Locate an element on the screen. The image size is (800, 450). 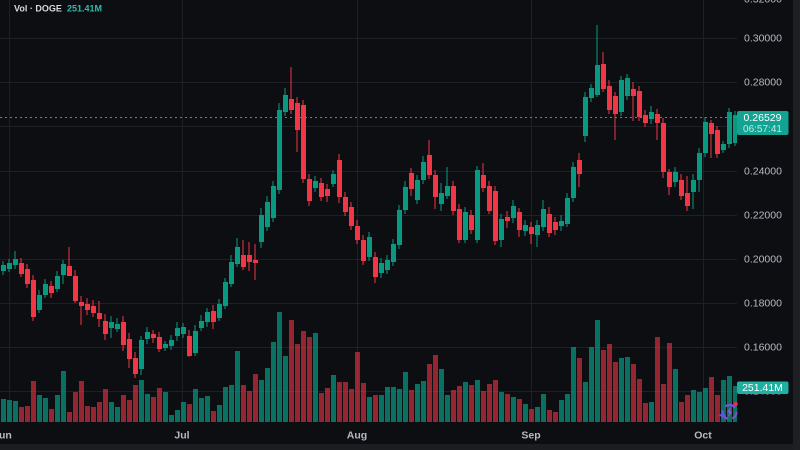
svg-text: Aug is located at coordinates (357, 436).